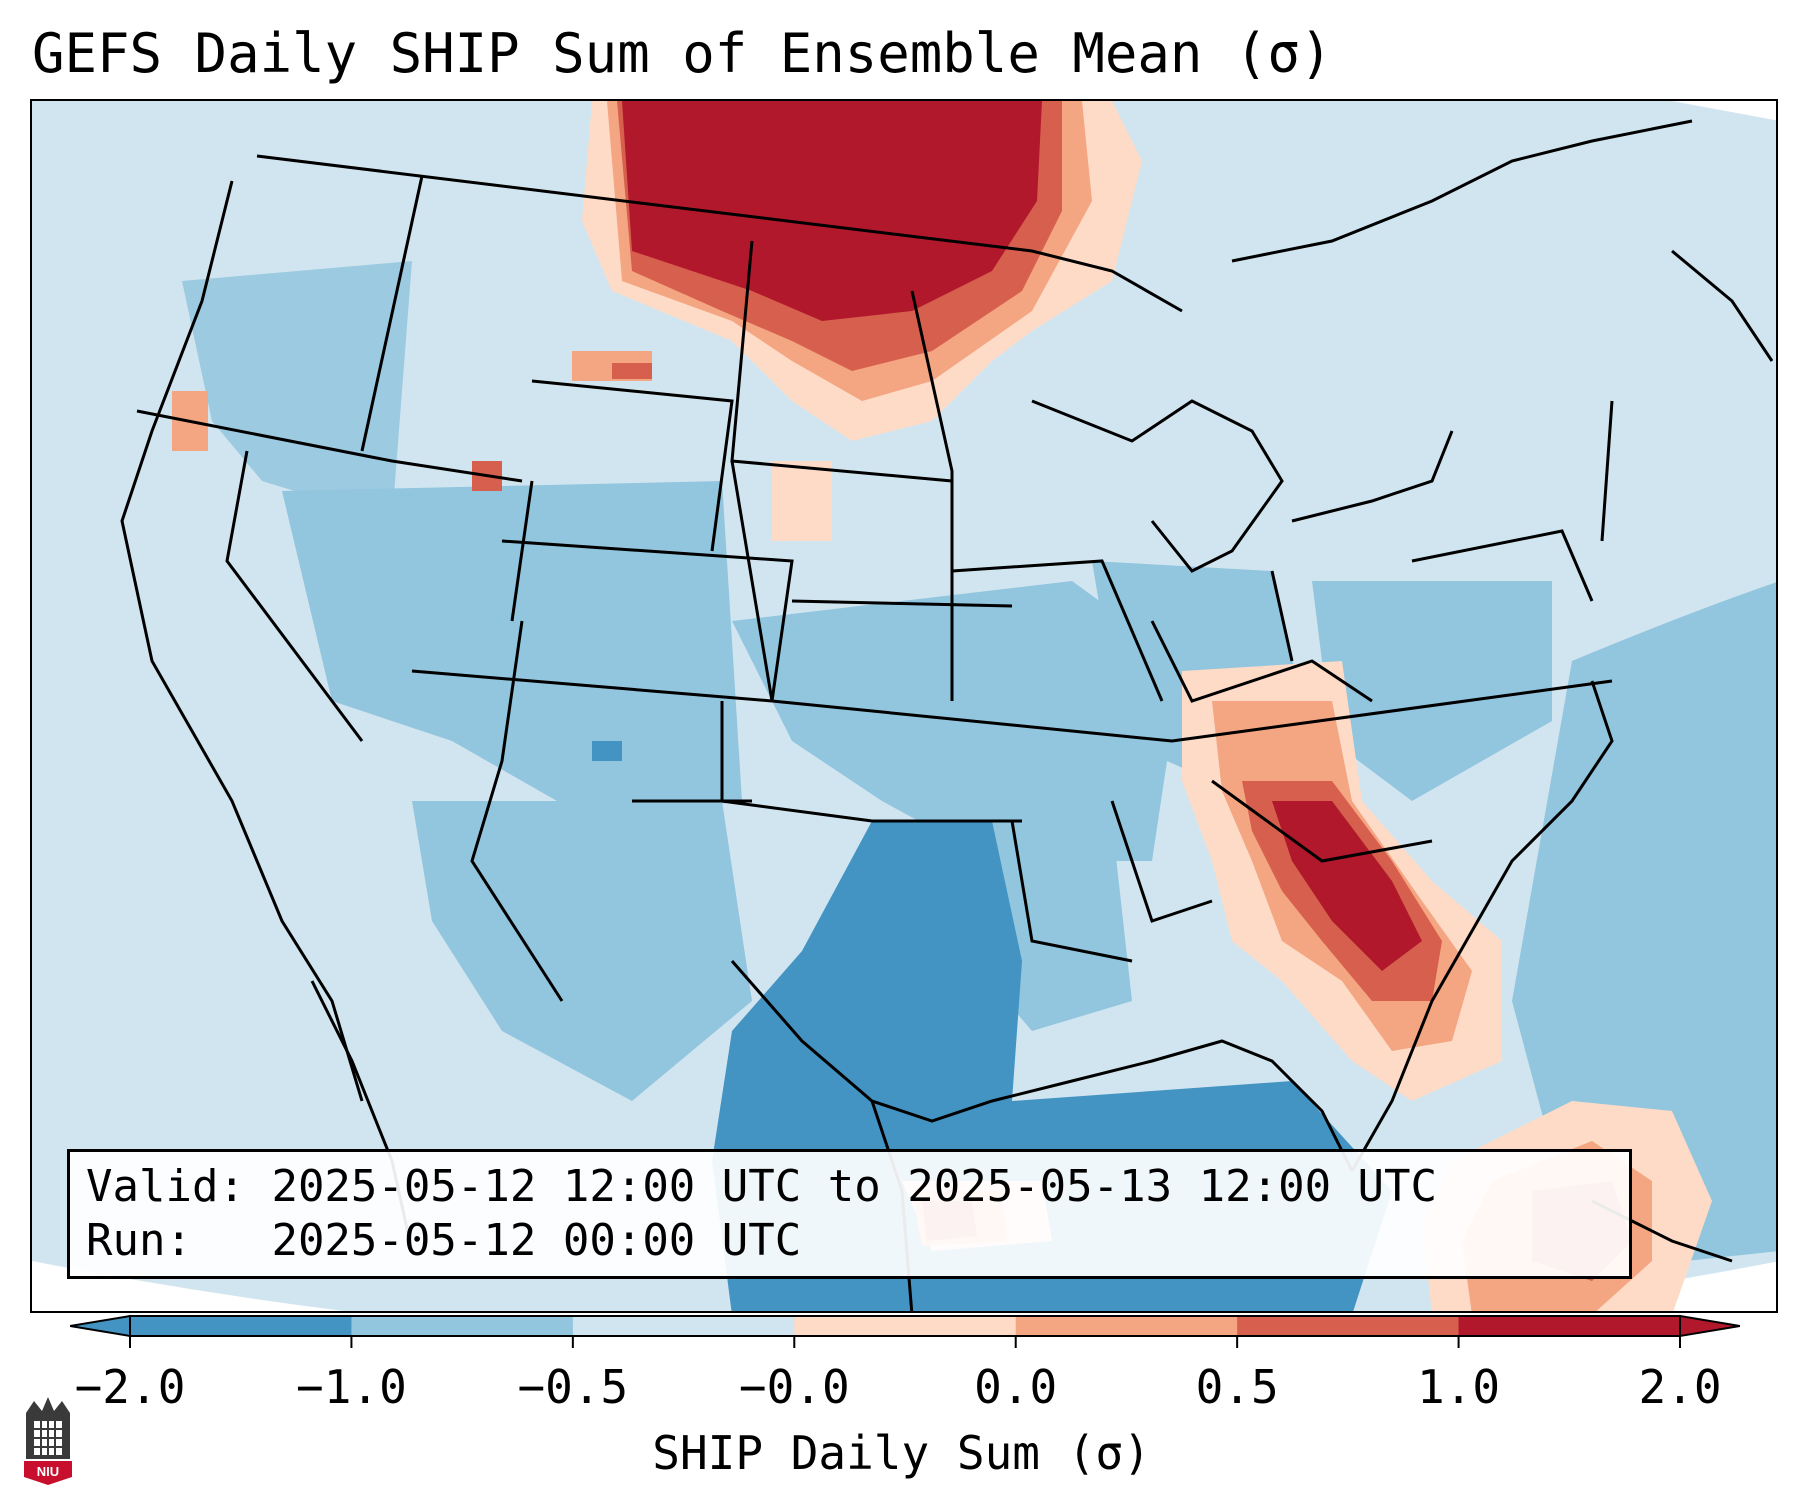 This screenshot has height=1506, width=1803. What do you see at coordinates (932, 495) in the screenshot?
I see `minnesota-iowa` at bounding box center [932, 495].